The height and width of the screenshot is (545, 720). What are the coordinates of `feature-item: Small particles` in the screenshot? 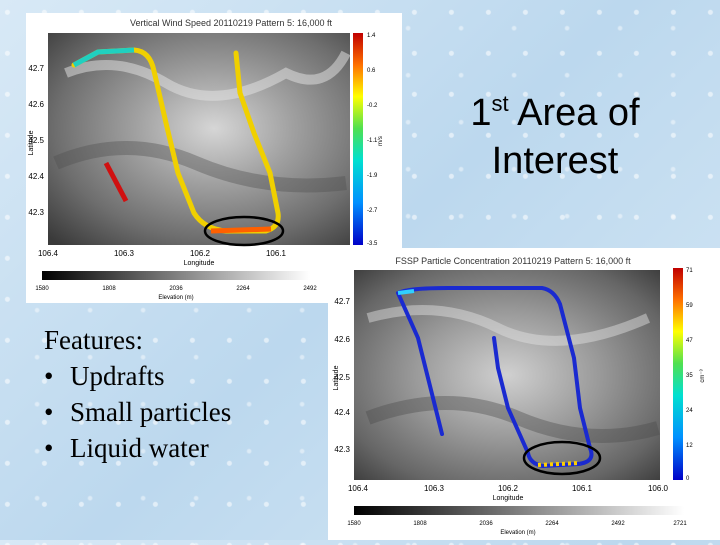 It's located at (184, 412).